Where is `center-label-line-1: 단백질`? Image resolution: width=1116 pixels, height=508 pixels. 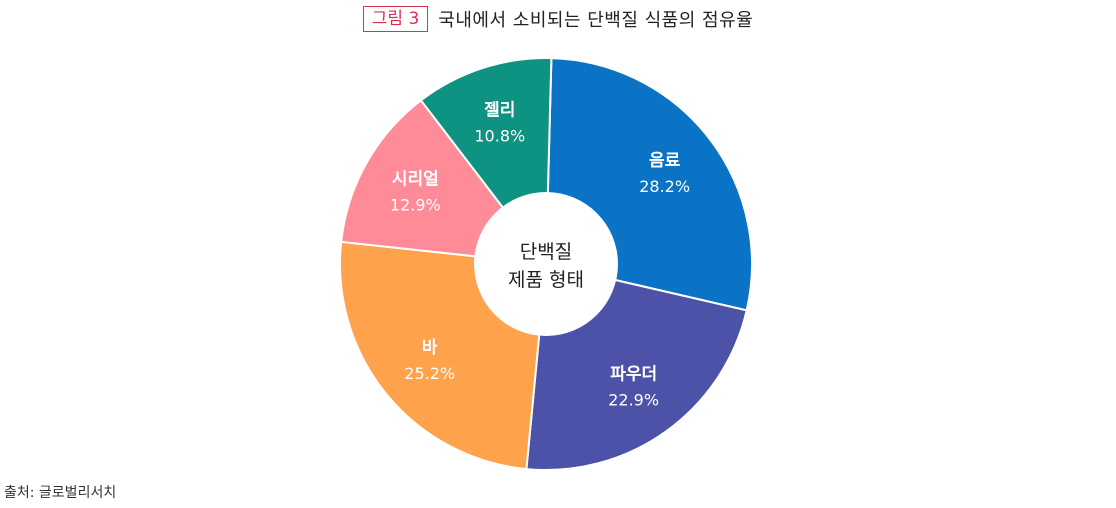 center-label-line-1: 단백질 is located at coordinates (546, 252).